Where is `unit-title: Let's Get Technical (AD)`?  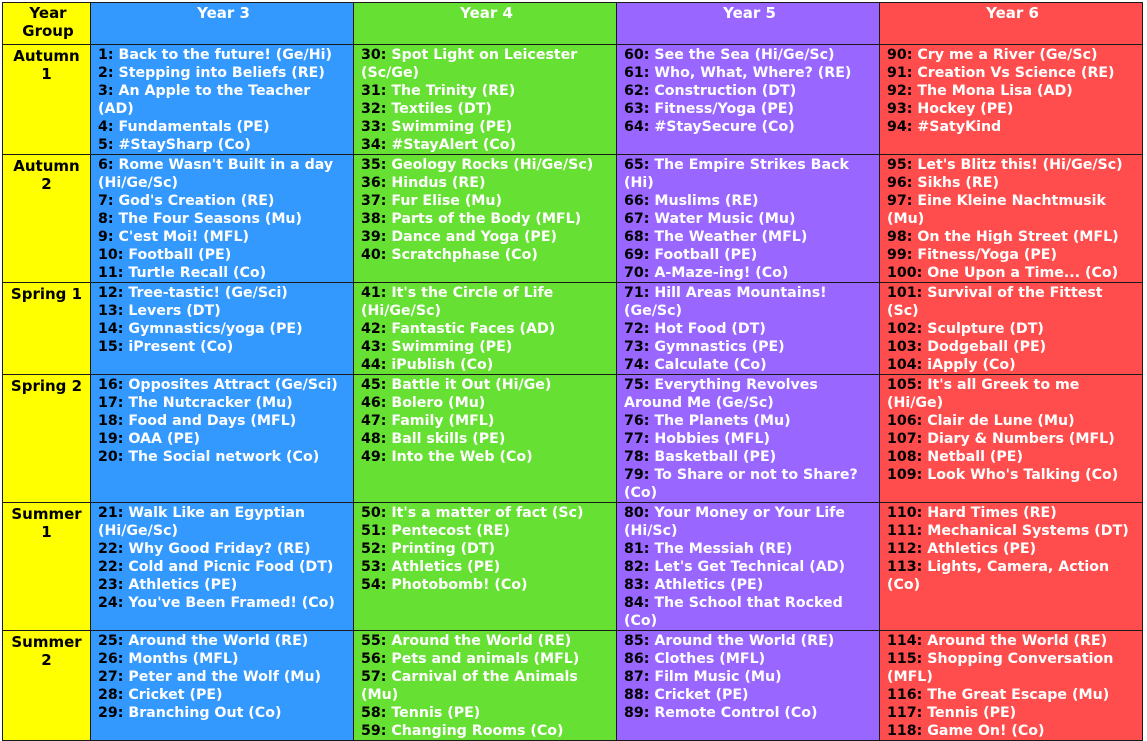
unit-title: Let's Get Technical (AD) is located at coordinates (749, 567).